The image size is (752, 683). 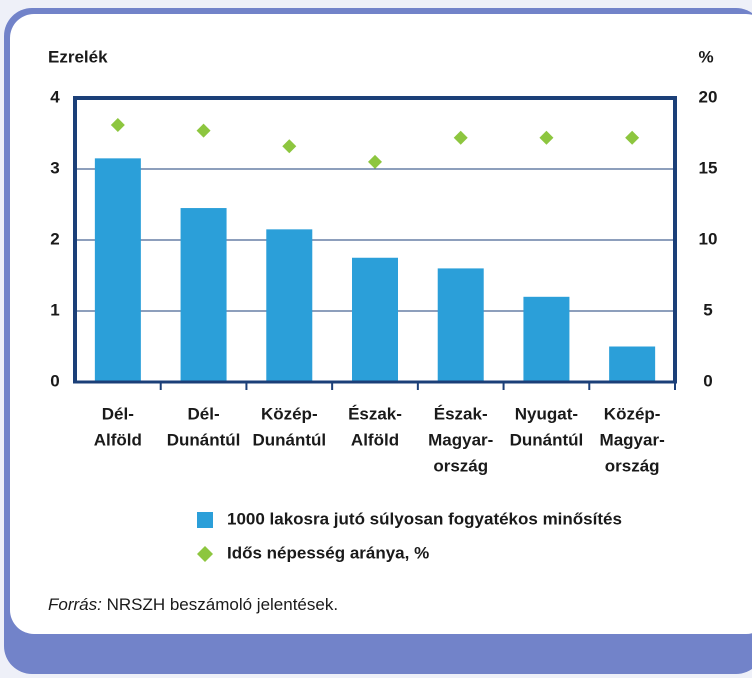 What do you see at coordinates (54, 167) in the screenshot?
I see `y-tick-label: 3` at bounding box center [54, 167].